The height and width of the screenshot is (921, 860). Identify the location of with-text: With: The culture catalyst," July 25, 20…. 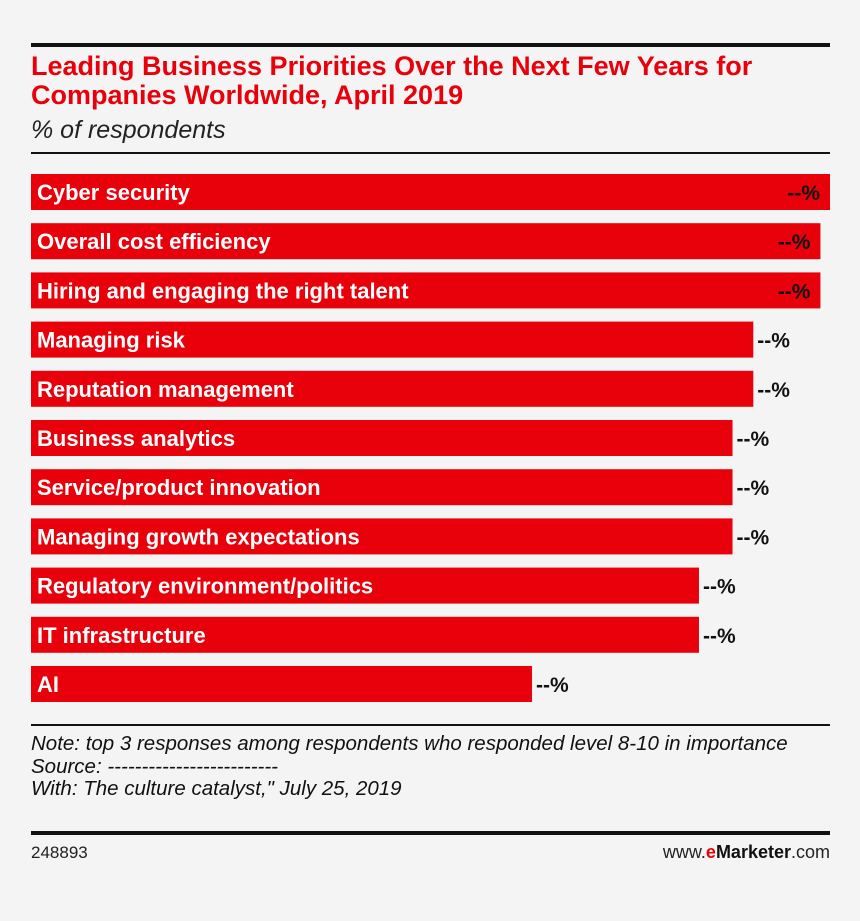
(216, 788).